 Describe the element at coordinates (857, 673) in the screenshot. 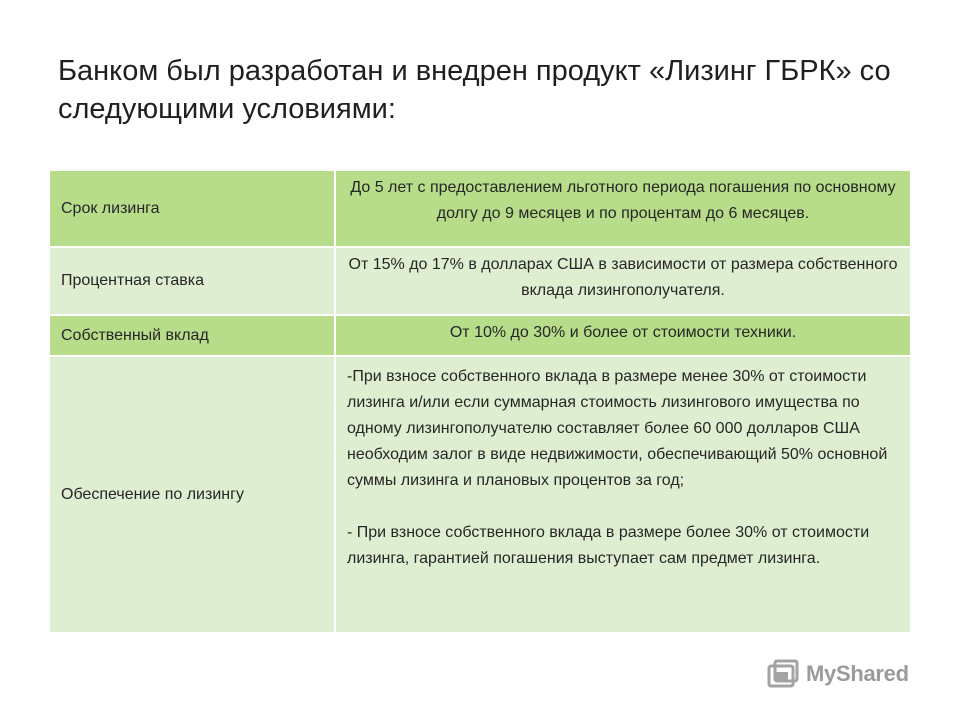

I see `watermark-text: MyShared` at that location.